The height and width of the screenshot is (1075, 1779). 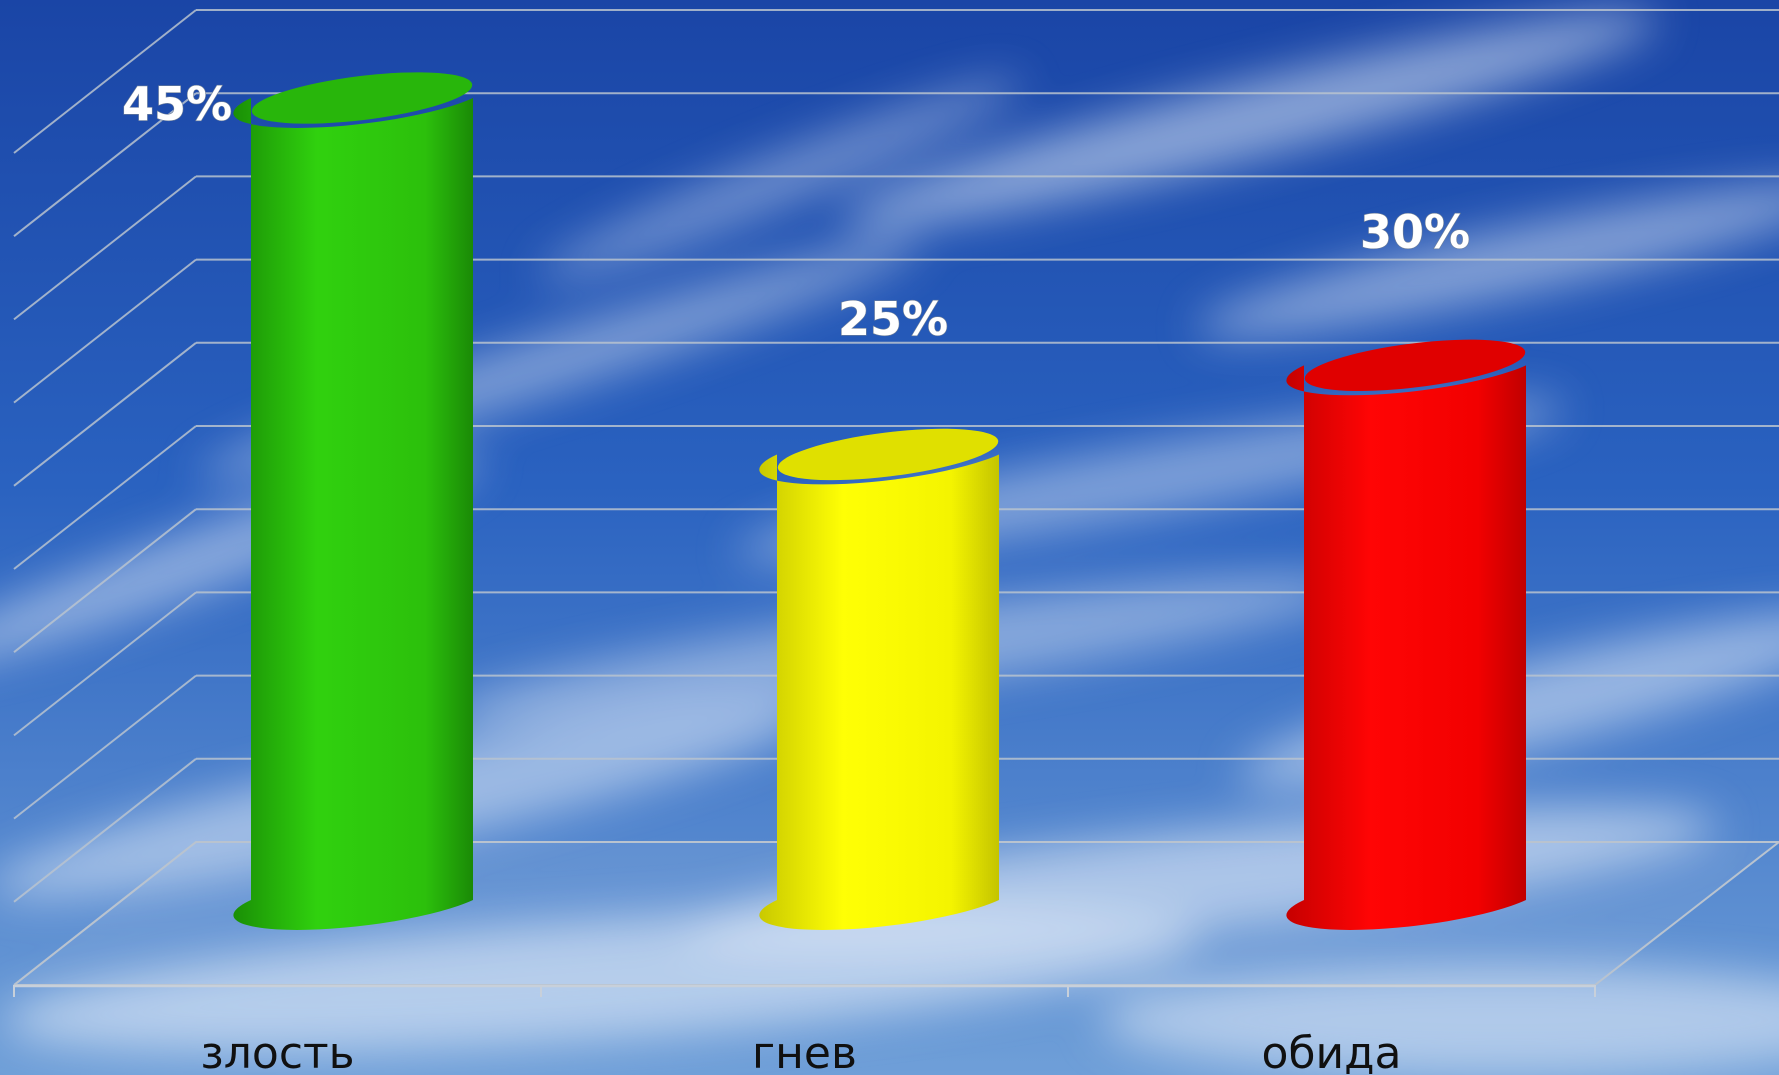 I want to click on x-tick-label: гнев, so click(x=804, y=1051).